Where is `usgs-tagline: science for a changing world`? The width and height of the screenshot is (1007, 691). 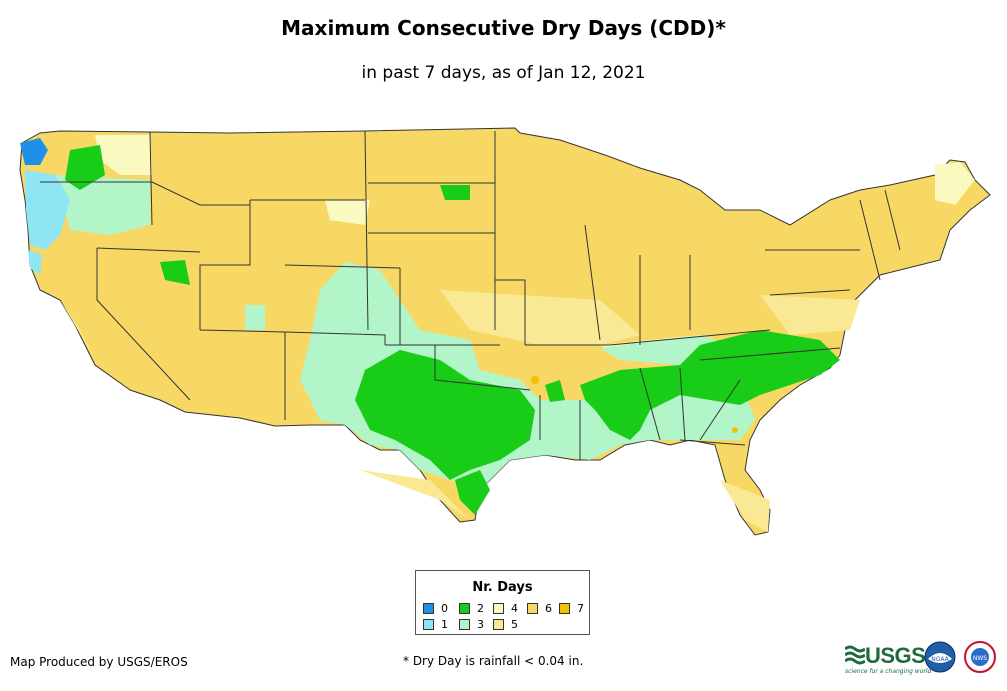 usgs-tagline: science for a changing world is located at coordinates (888, 671).